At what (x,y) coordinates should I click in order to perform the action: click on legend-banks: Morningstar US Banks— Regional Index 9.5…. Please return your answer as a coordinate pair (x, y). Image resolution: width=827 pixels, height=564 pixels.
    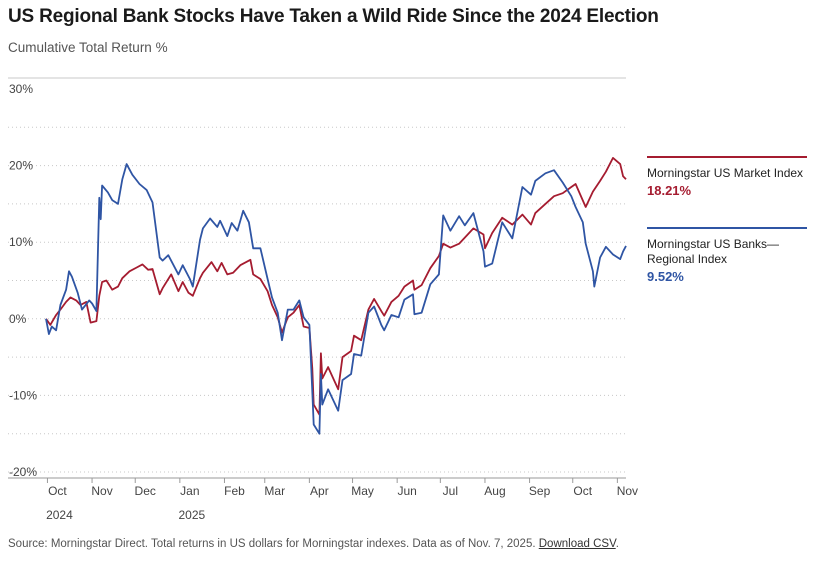
    Looking at the image, I should click on (727, 255).